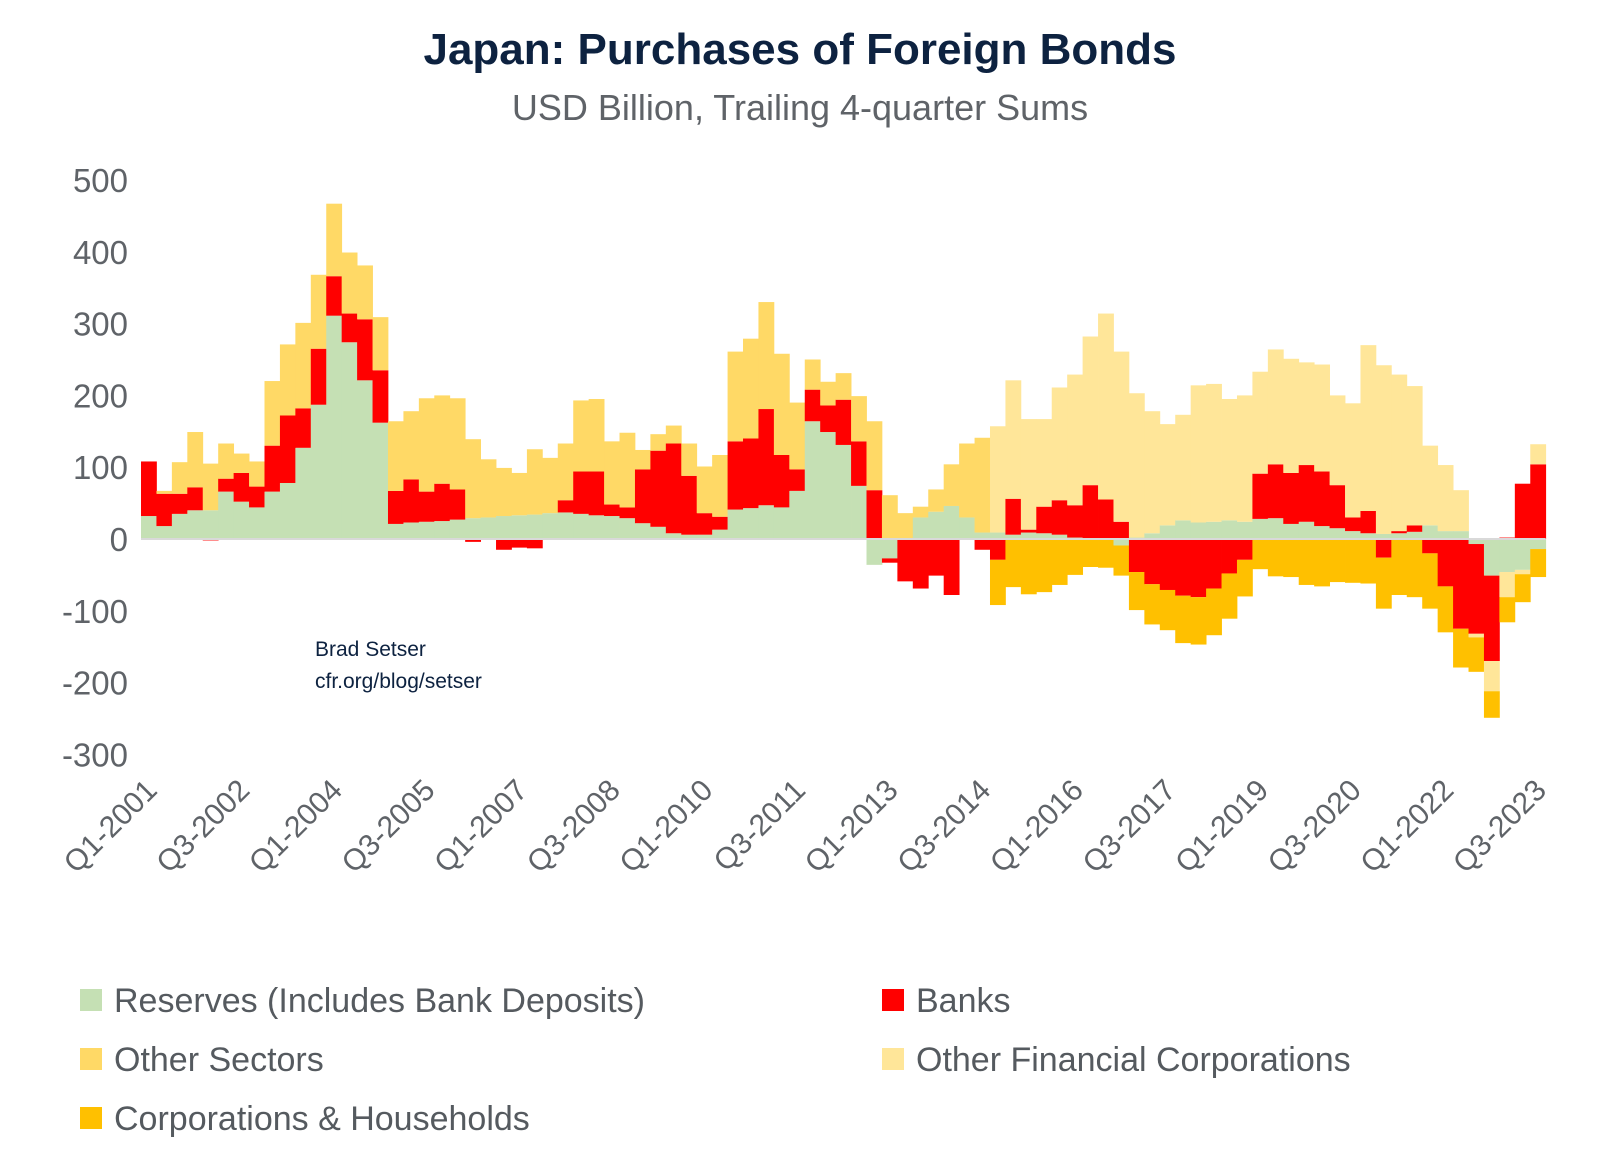 This screenshot has width=1600, height=1162. Describe the element at coordinates (379, 1001) in the screenshot. I see `legend-label: Reserves (Includes Bank Deposits)` at that location.